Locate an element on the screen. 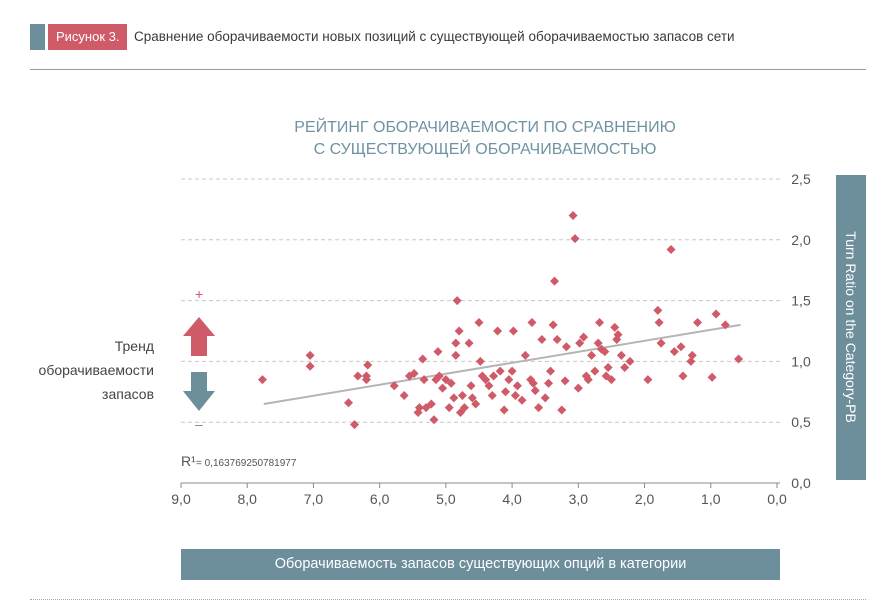 This screenshot has width=886, height=603. chart-title-line-1: РЕЙТИНГ ОБОРАЧИВАЕМОСТИ ПО СРАВНЕНИЮ is located at coordinates (485, 127).